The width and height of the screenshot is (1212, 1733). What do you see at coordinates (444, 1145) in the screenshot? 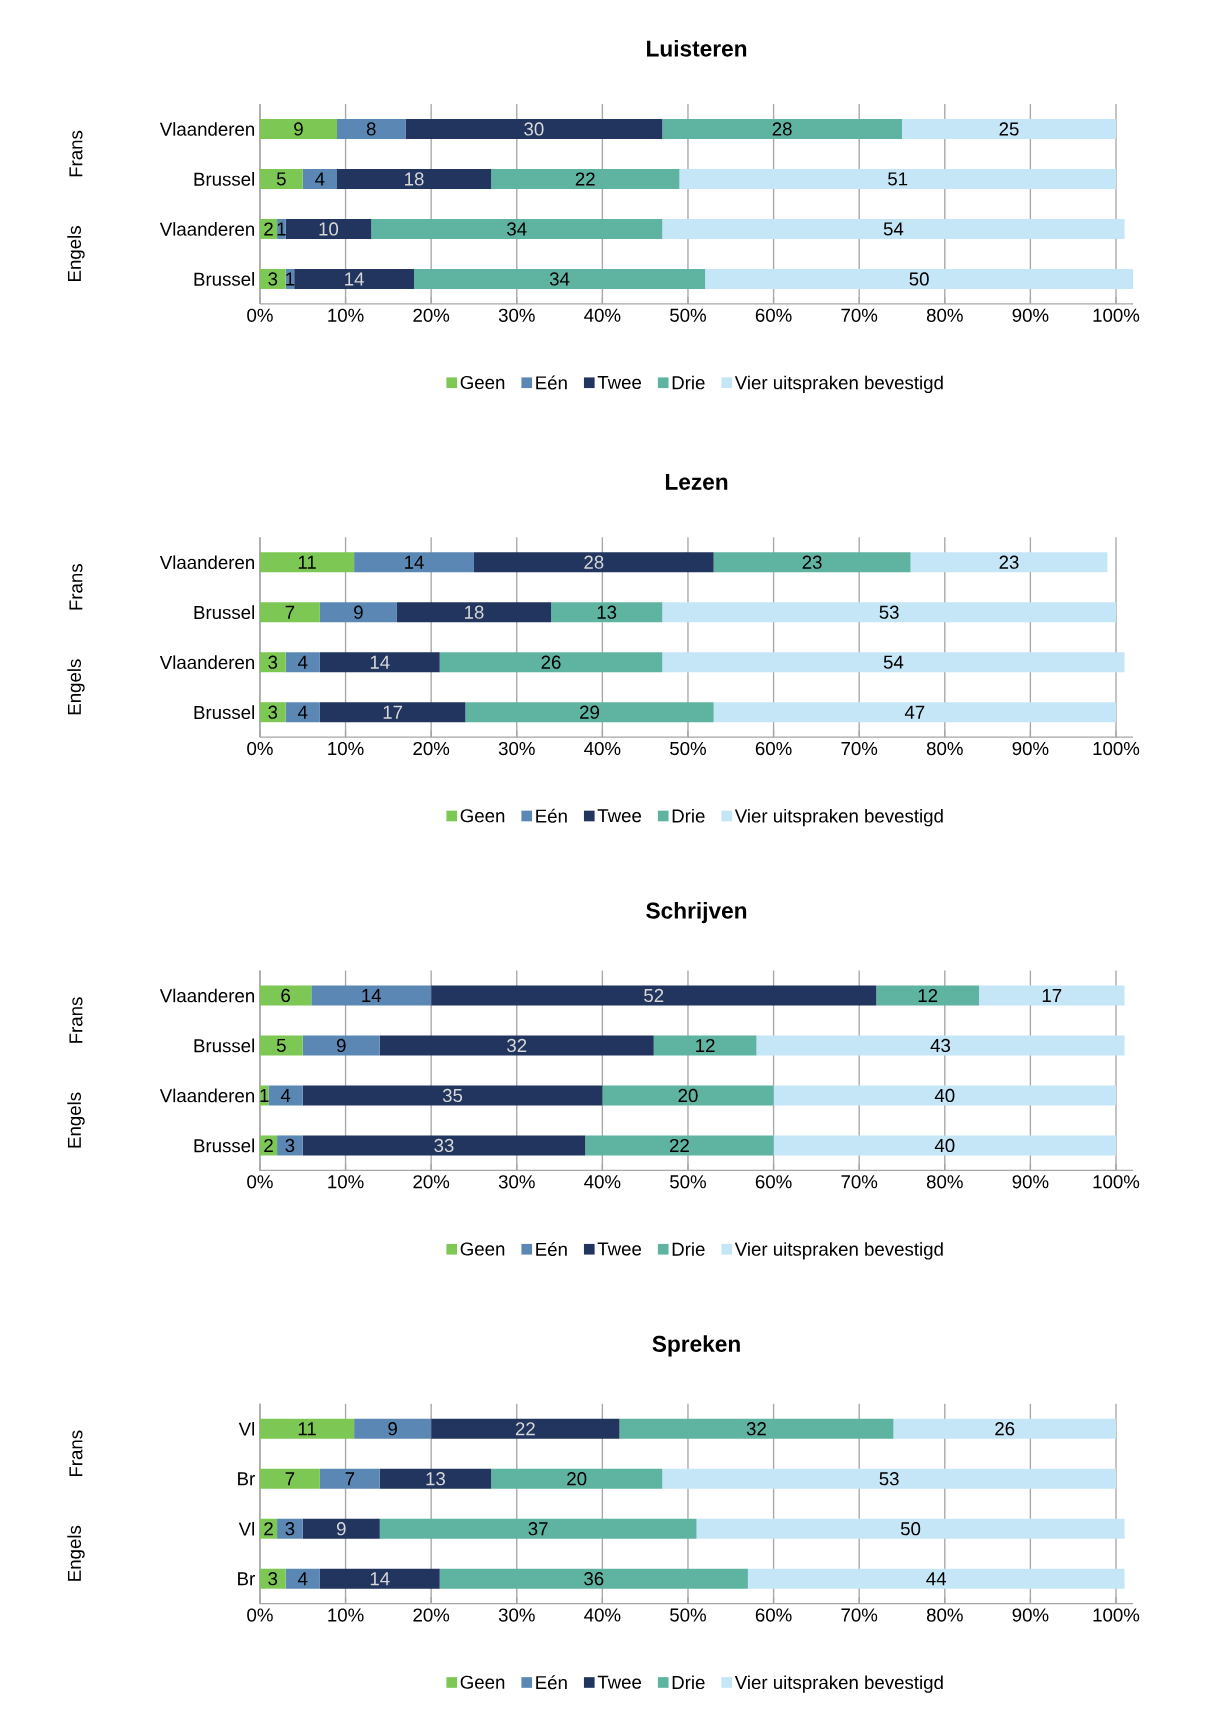
I see `data-label: 33` at bounding box center [444, 1145].